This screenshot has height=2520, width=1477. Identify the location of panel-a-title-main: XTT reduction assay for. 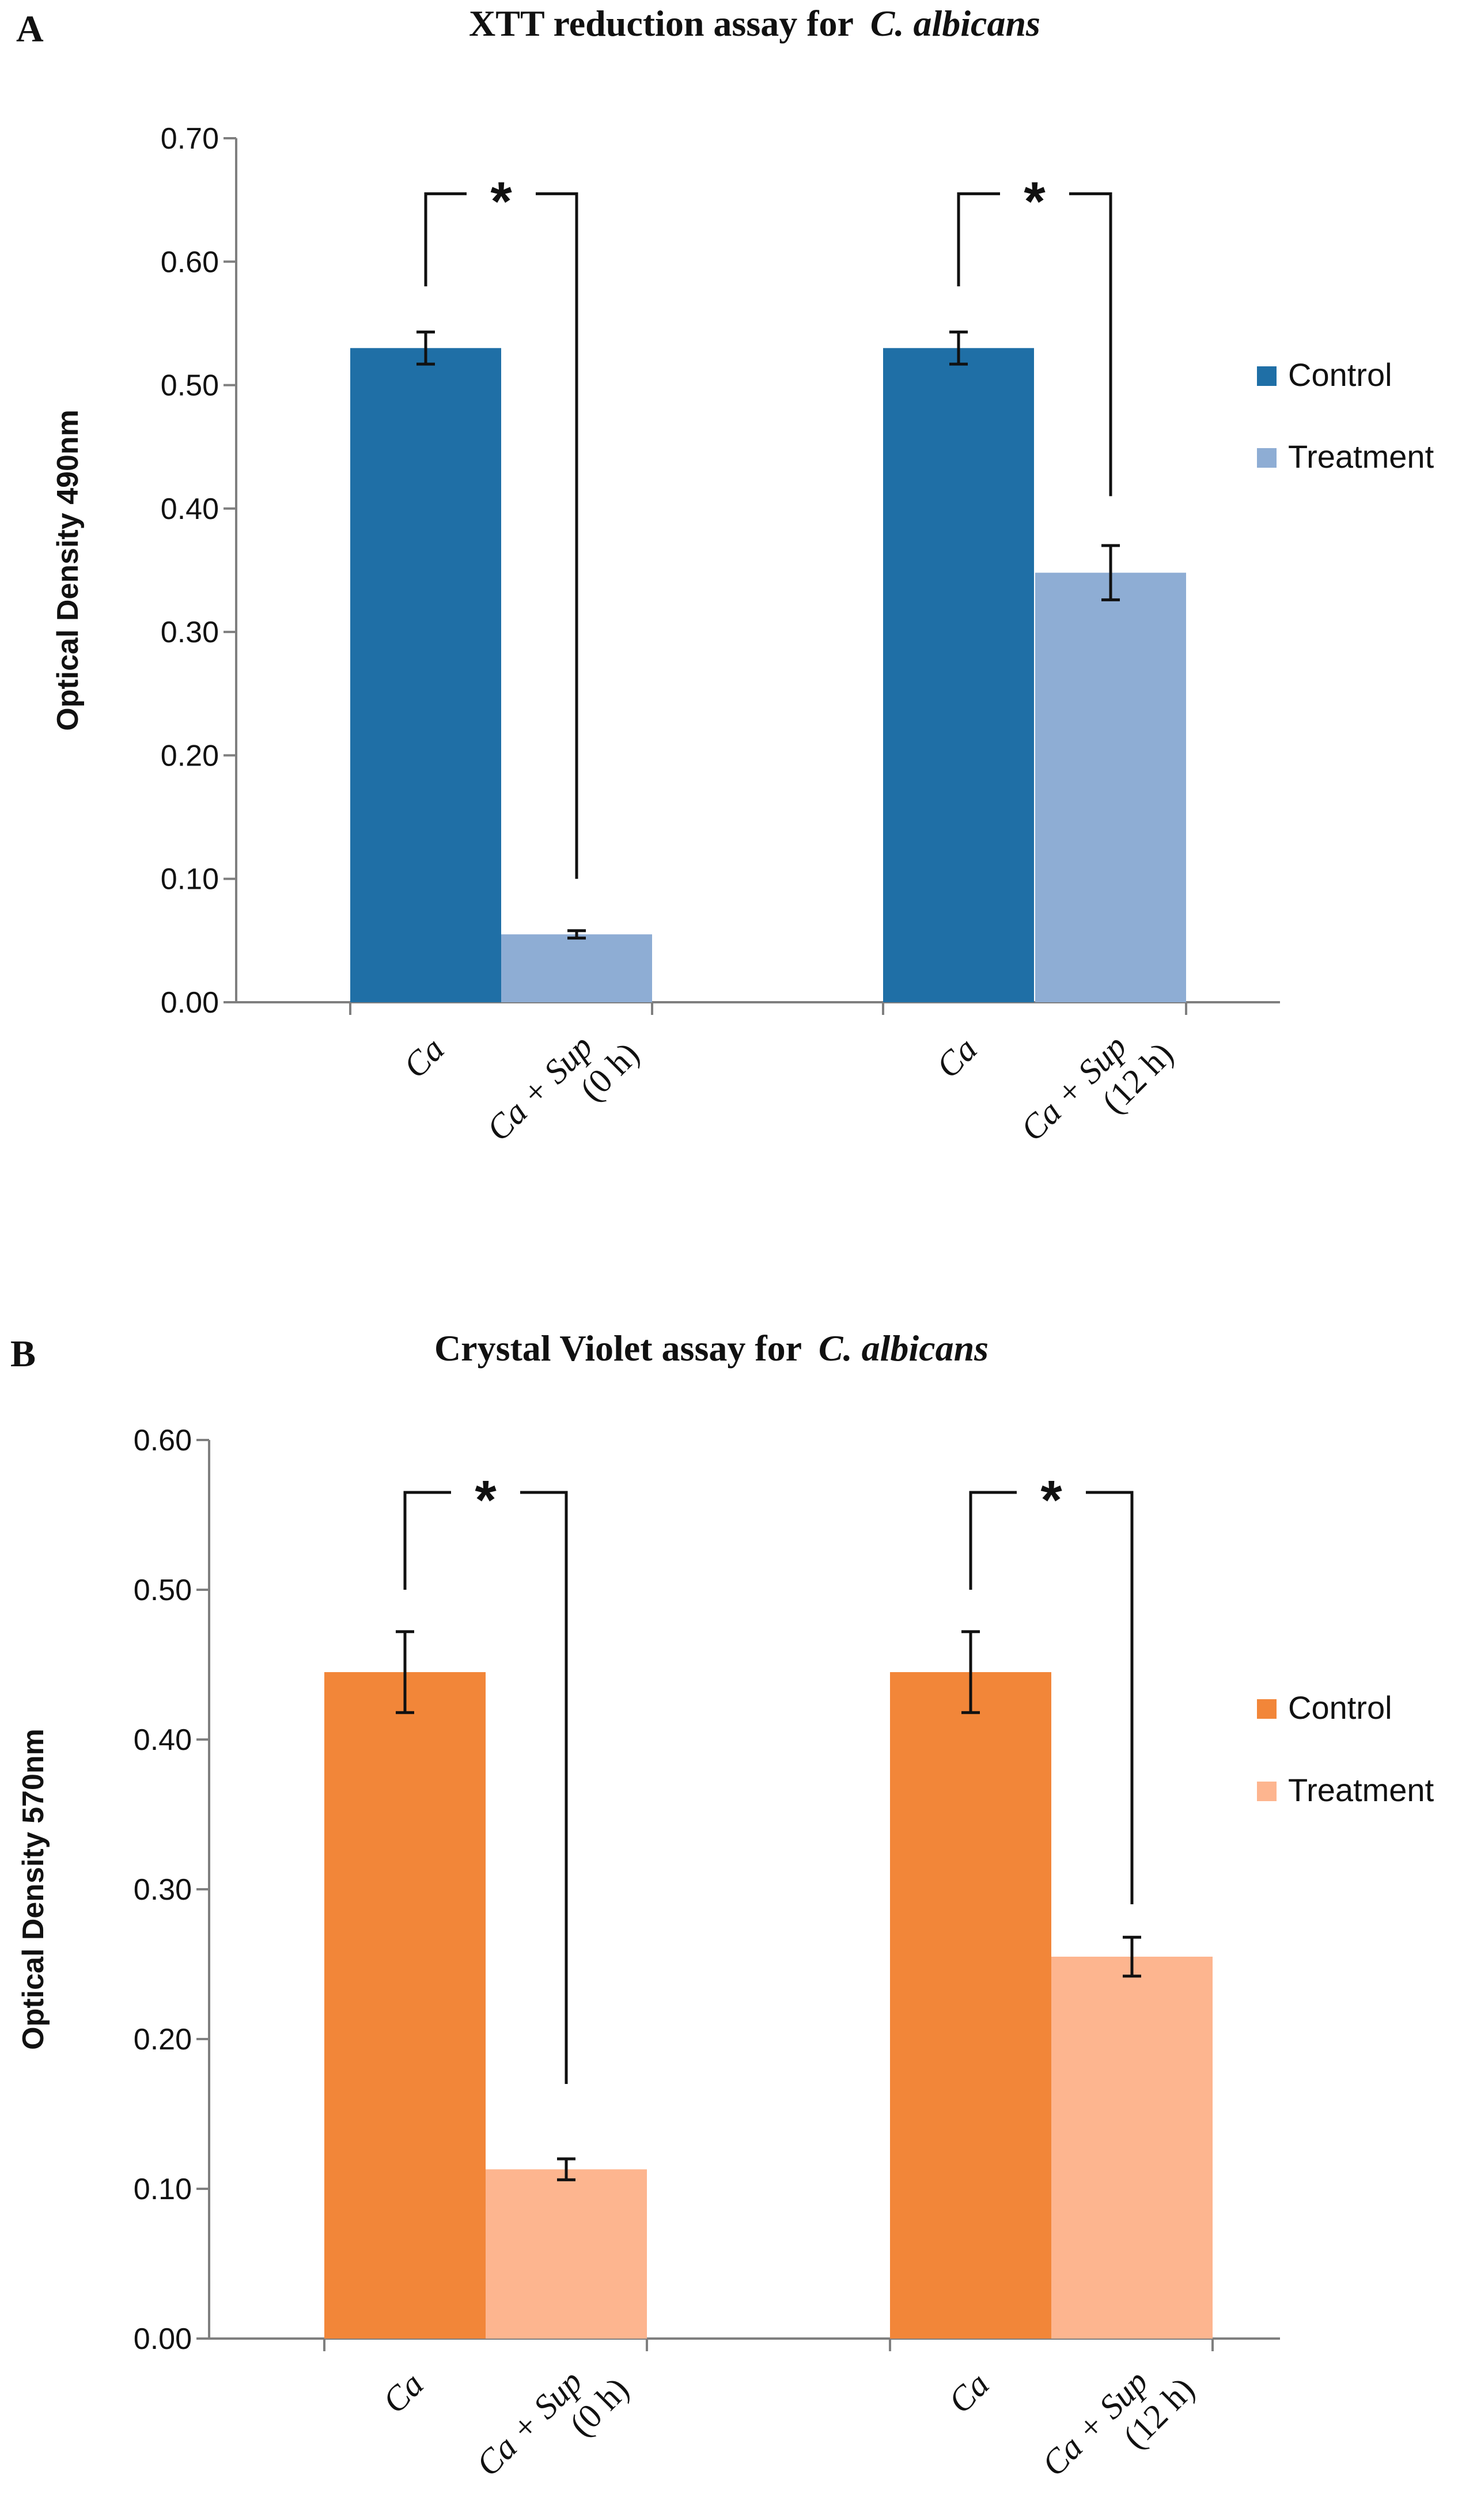
(661, 23).